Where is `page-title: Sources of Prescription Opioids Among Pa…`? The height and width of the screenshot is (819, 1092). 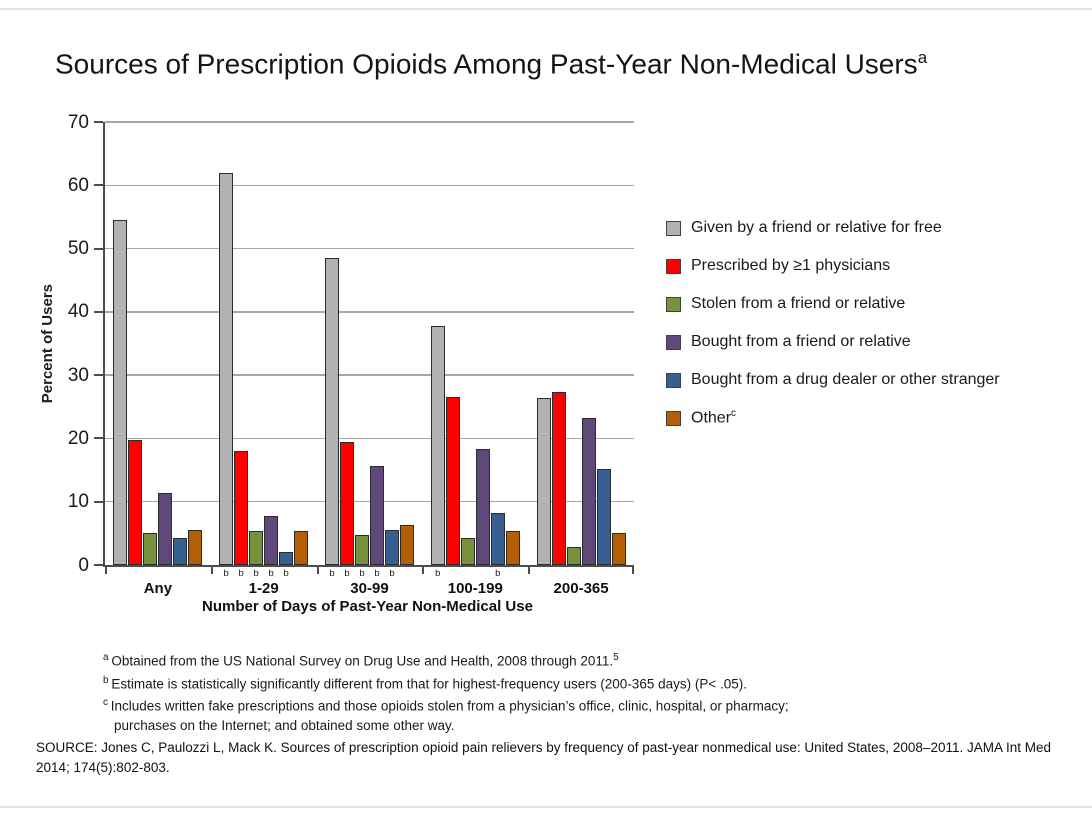
page-title: Sources of Prescription Opioids Among Pa… is located at coordinates (491, 64).